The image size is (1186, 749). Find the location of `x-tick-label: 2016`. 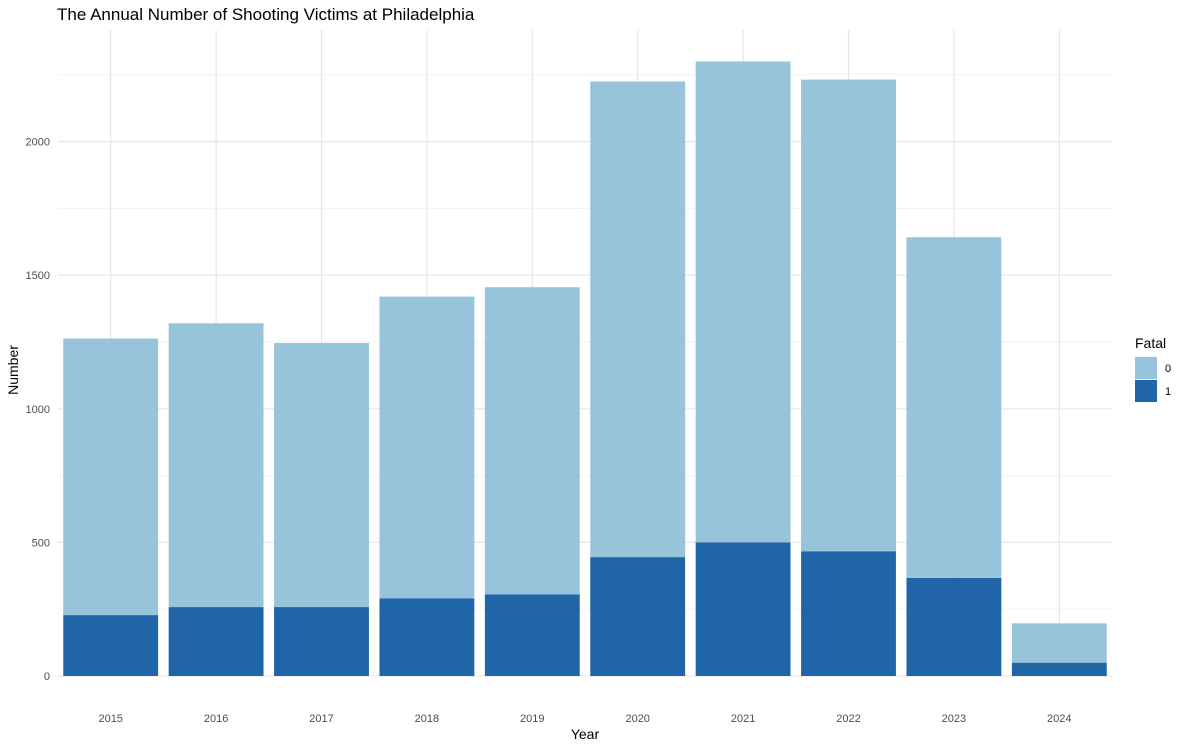

x-tick-label: 2016 is located at coordinates (216, 719).